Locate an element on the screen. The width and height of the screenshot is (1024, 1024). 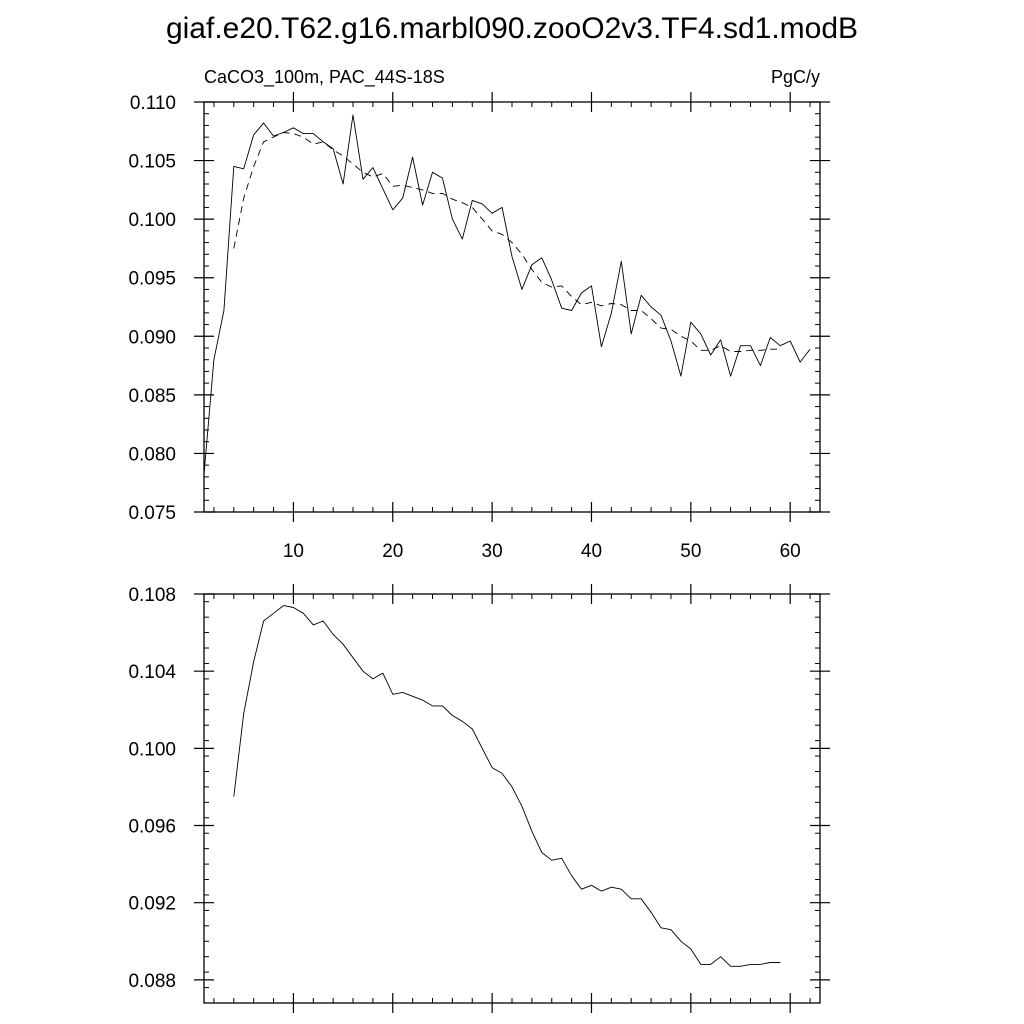
top-subtitle-left: CaCO3_100m, PAC_44S-18S is located at coordinates (324, 77).